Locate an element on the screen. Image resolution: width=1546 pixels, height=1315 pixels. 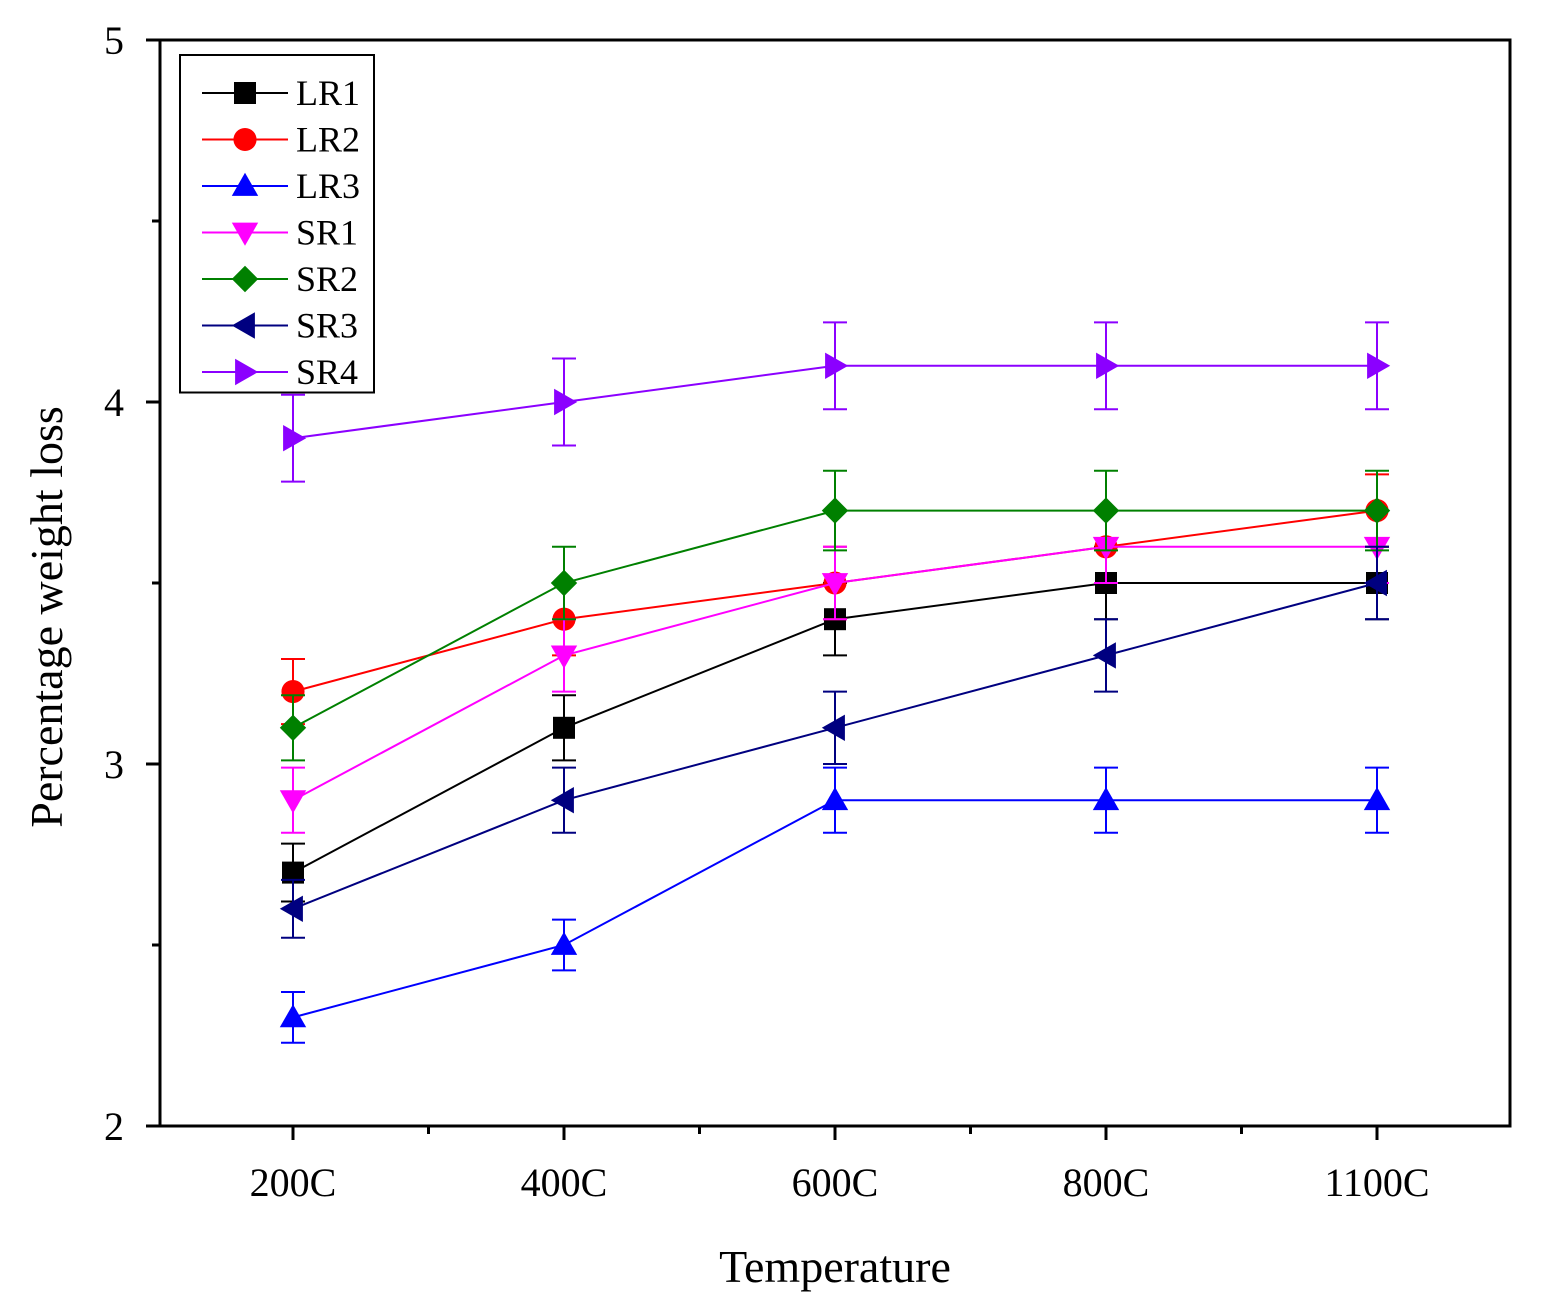
legend-item-lr1: LR1 is located at coordinates (281, 93).